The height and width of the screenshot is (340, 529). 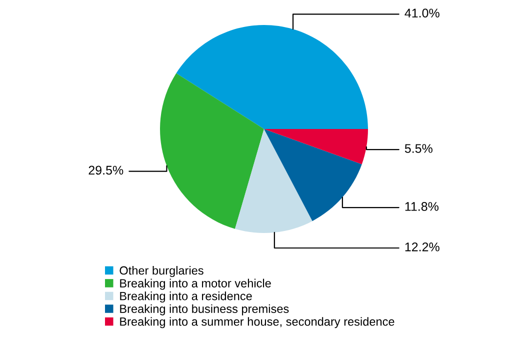 What do you see at coordinates (422, 247) in the screenshot?
I see `data-label: 12.2%` at bounding box center [422, 247].